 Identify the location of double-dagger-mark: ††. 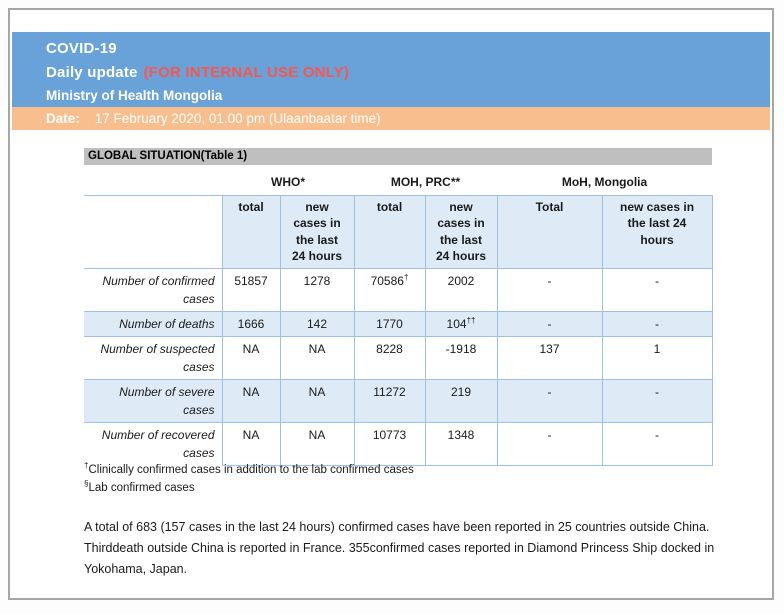
(471, 320).